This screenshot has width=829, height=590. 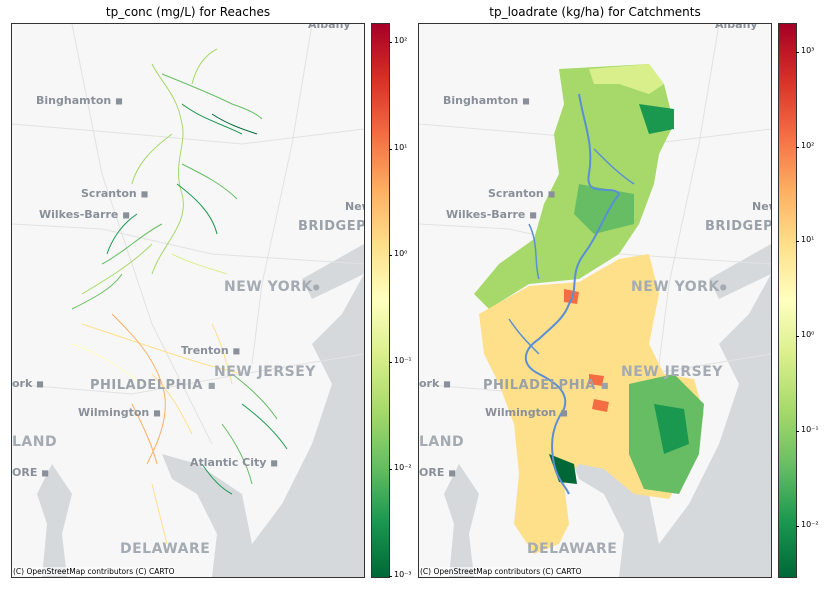 I want to click on catchments-north, so click(x=574, y=186).